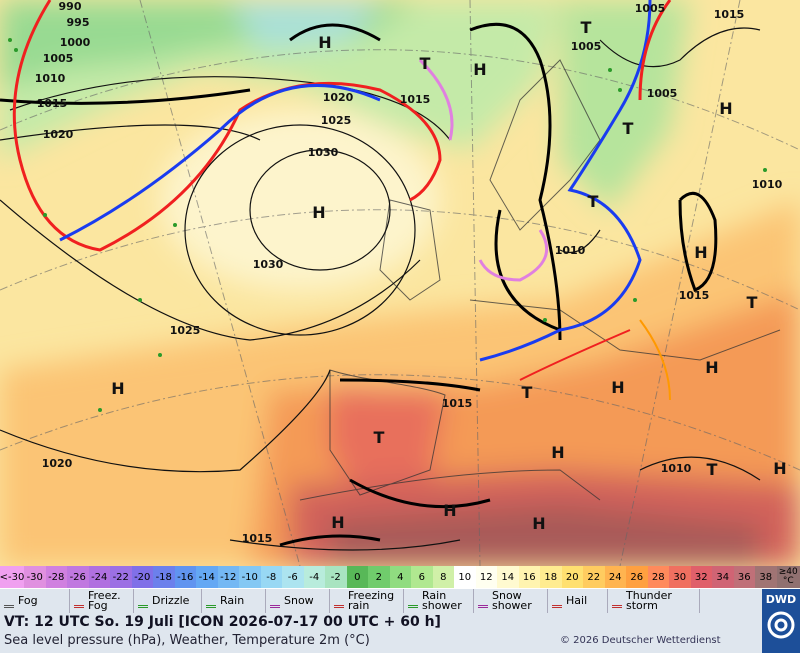 The width and height of the screenshot is (800, 653). Describe the element at coordinates (680, 577) in the screenshot. I see `scale-cell: 30` at that location.